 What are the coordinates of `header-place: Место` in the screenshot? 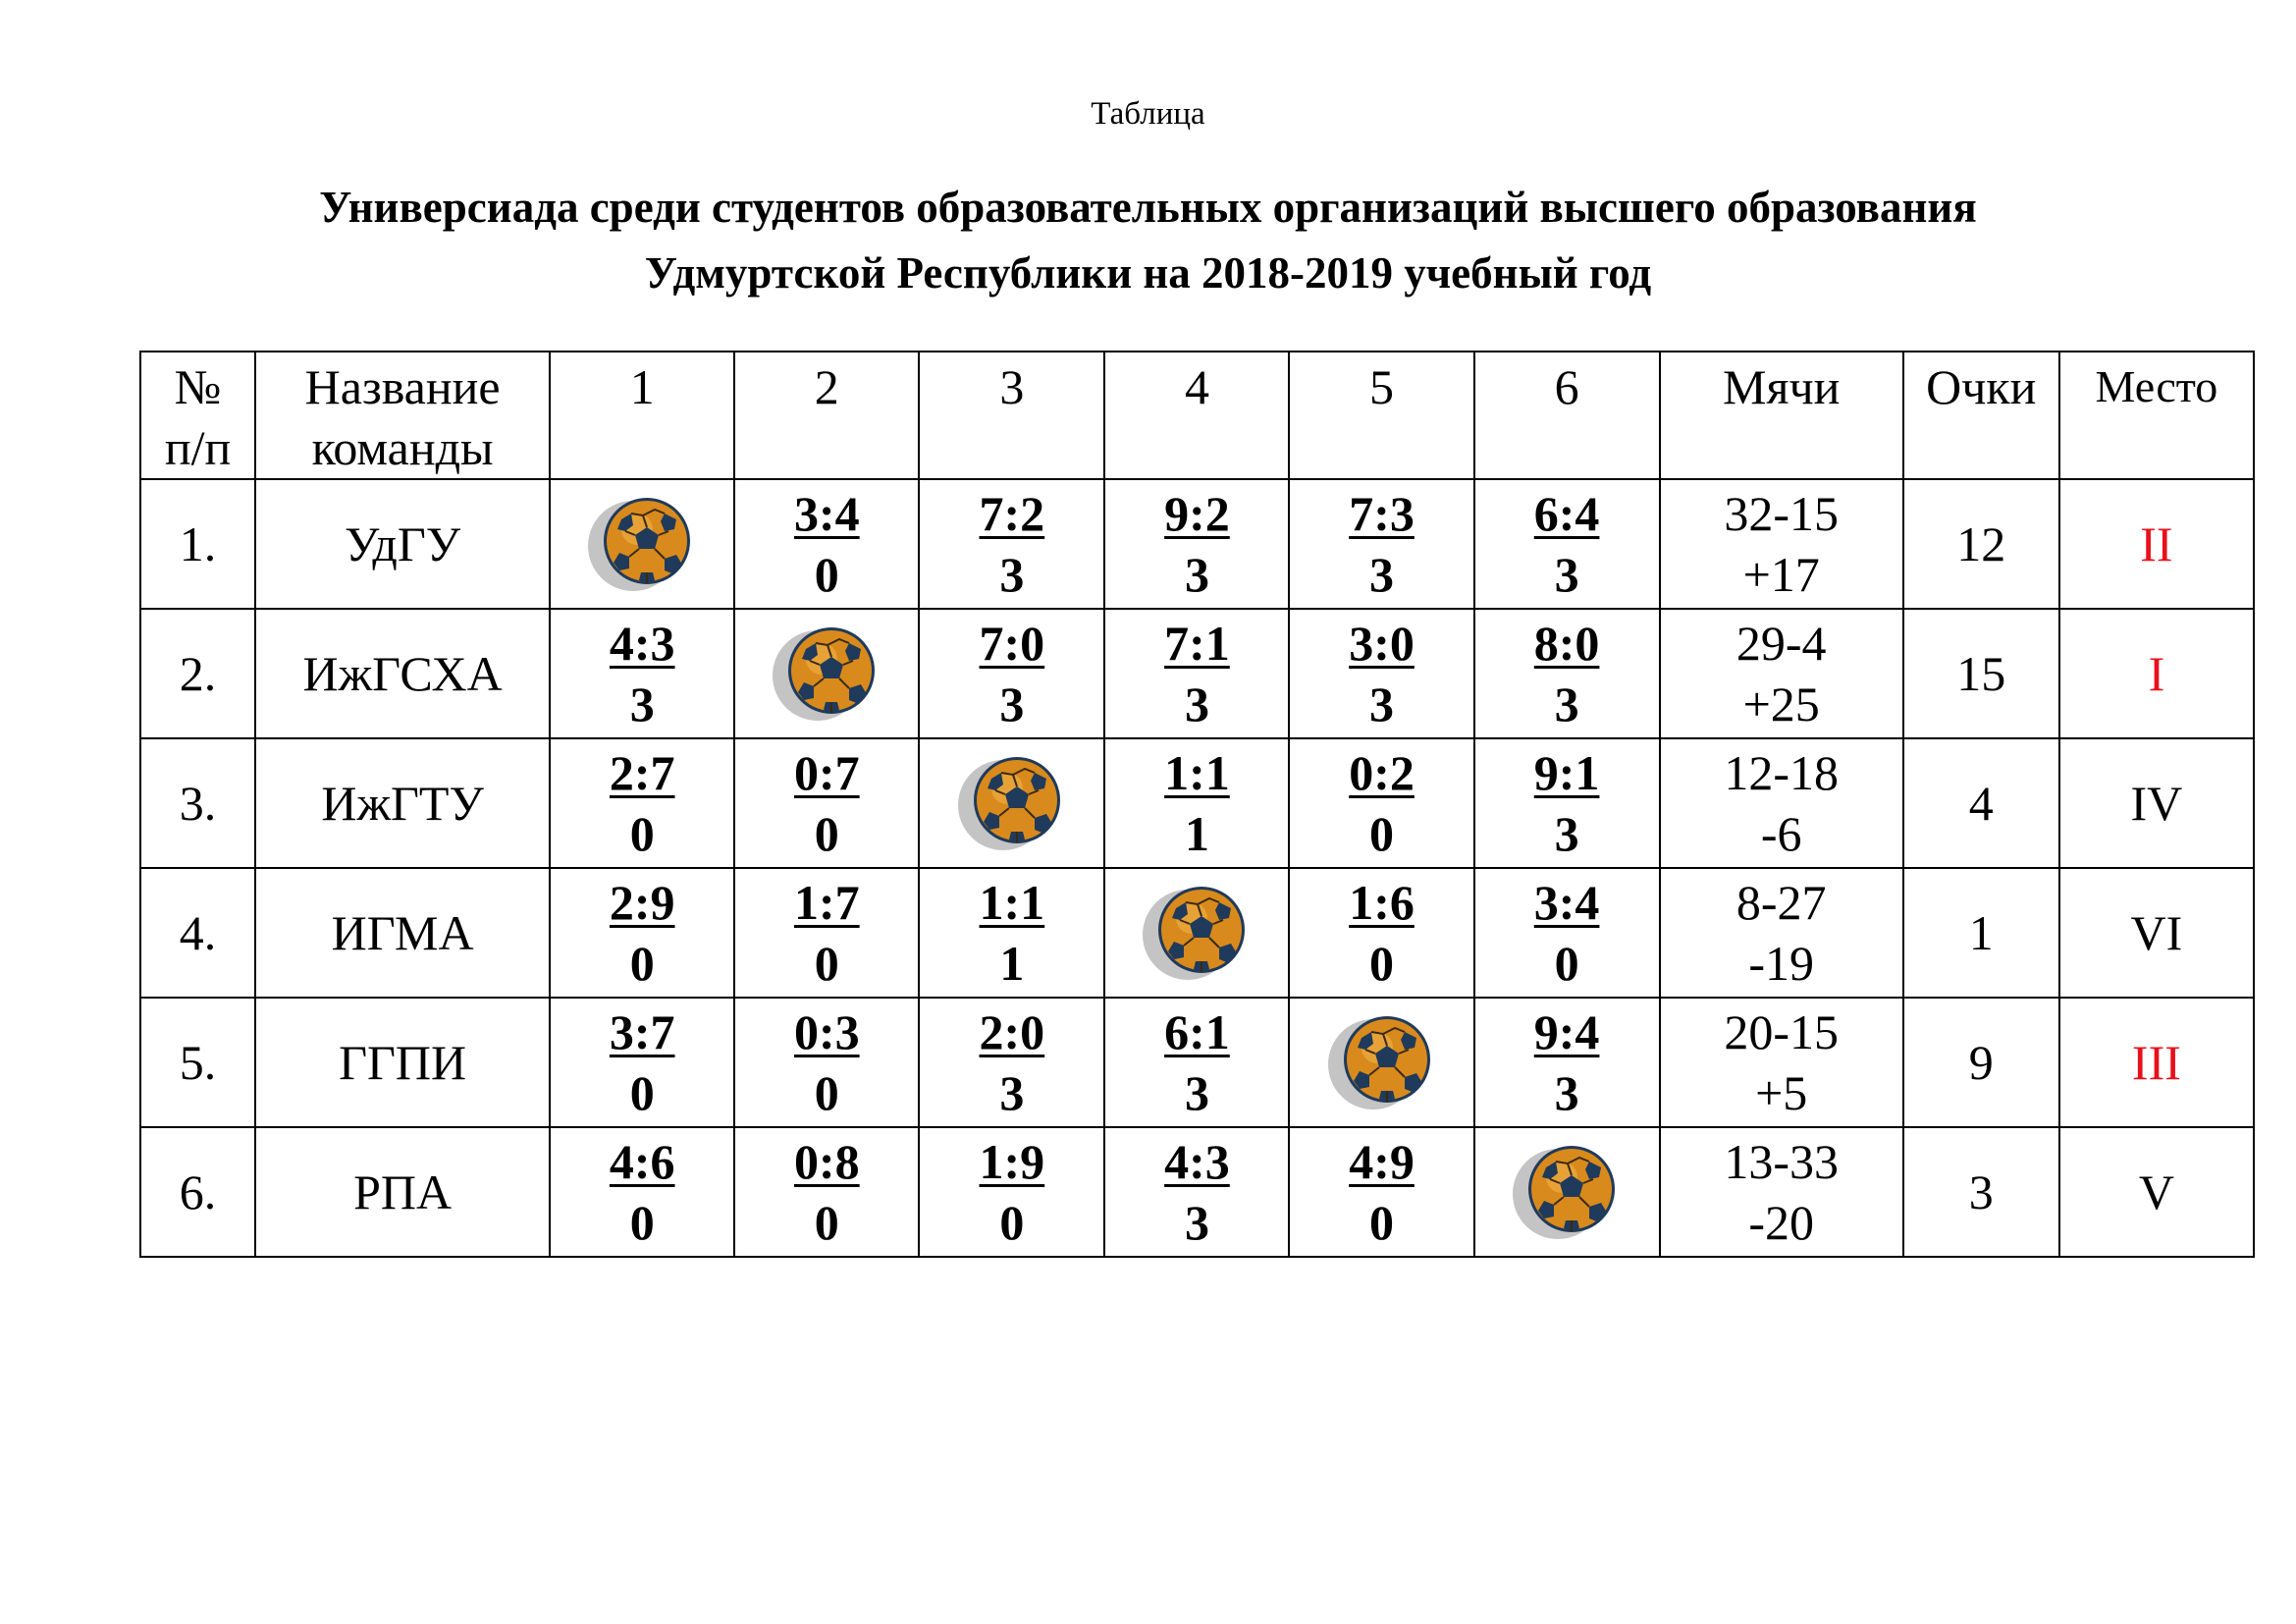 It's located at (2156, 415).